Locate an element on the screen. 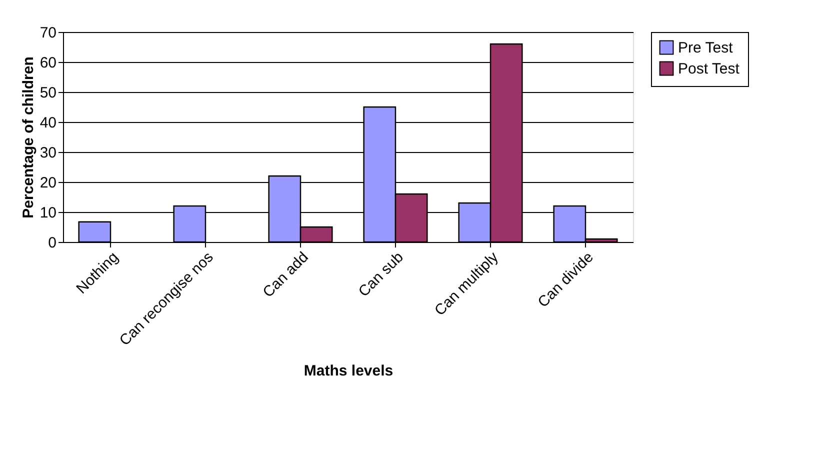 The width and height of the screenshot is (815, 474). x-tick-label: Can add is located at coordinates (286, 274).